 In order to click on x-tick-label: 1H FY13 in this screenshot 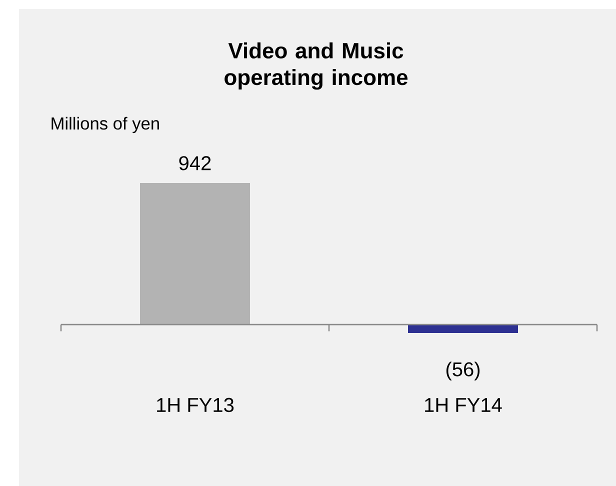, I will do `click(195, 405)`.